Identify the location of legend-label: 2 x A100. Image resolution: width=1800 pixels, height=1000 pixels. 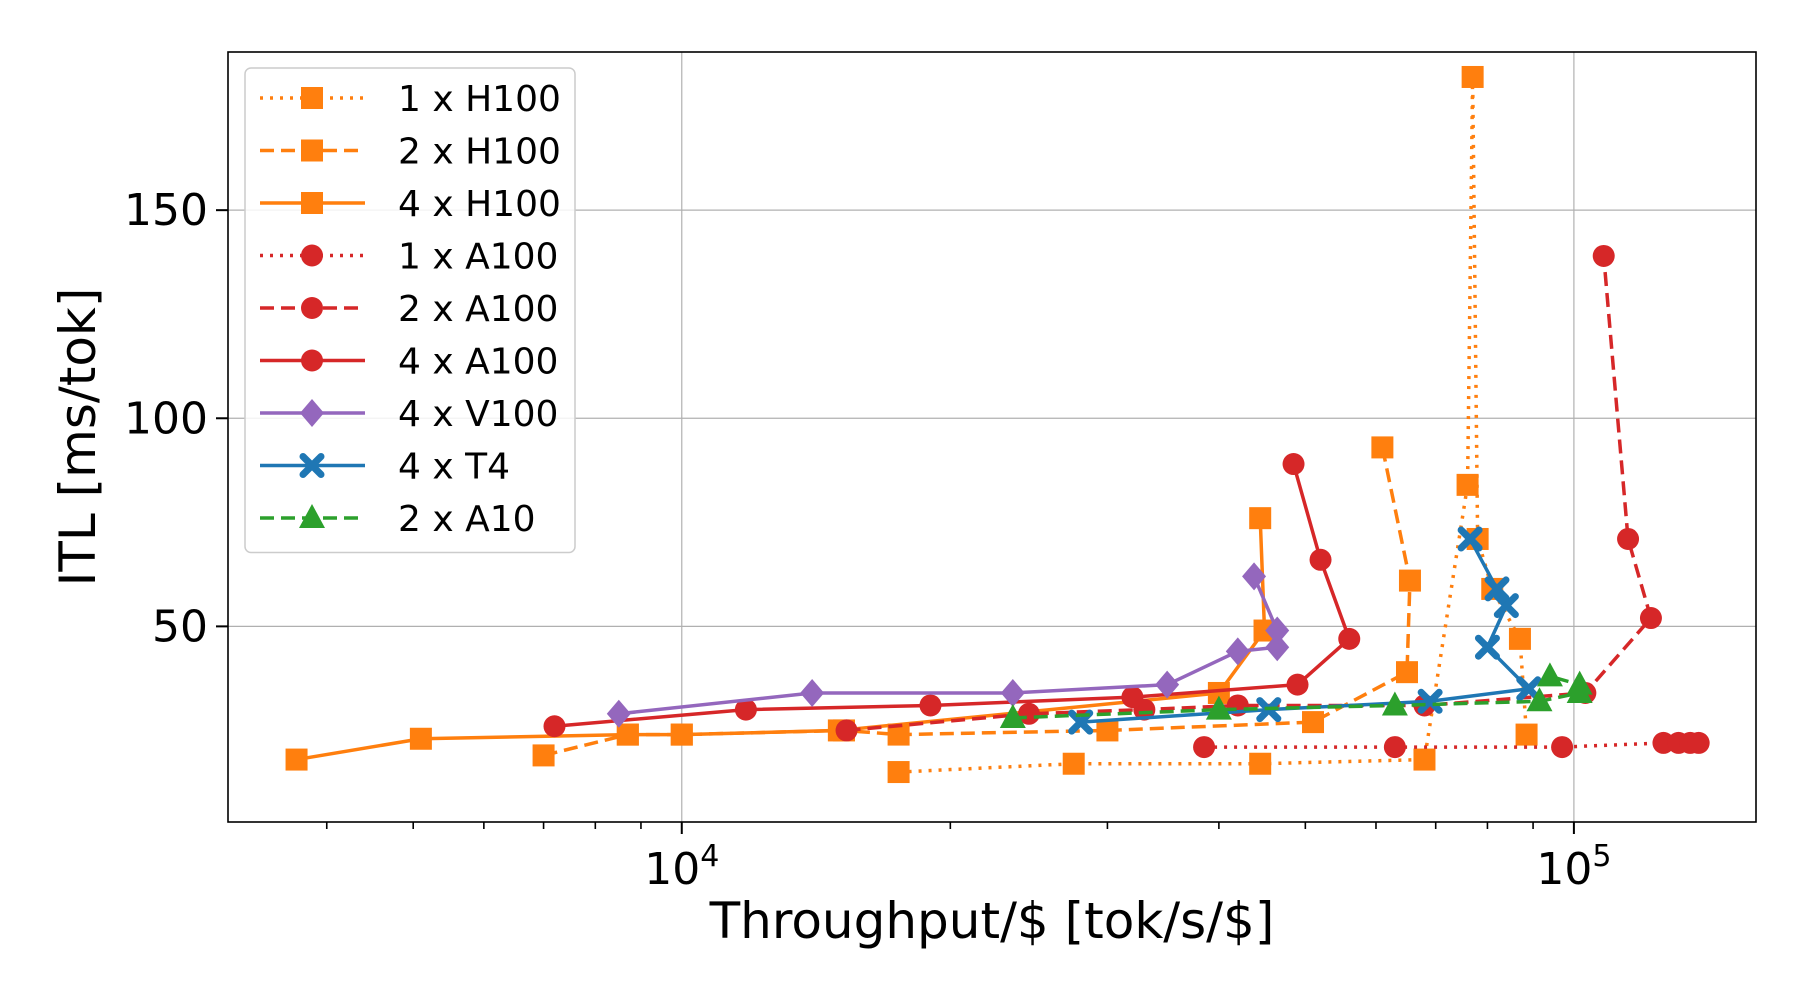
(478, 309).